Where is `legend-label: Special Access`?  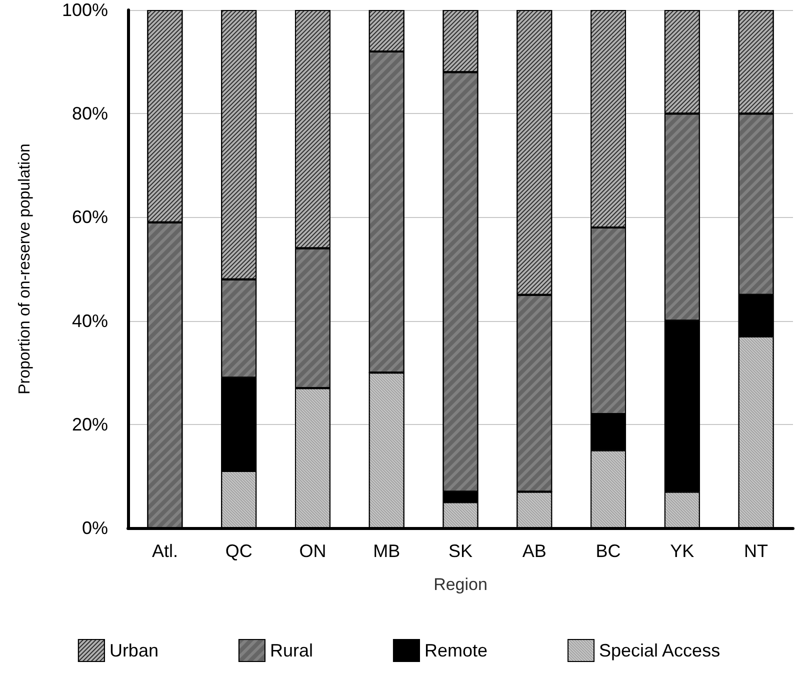 legend-label: Special Access is located at coordinates (659, 650).